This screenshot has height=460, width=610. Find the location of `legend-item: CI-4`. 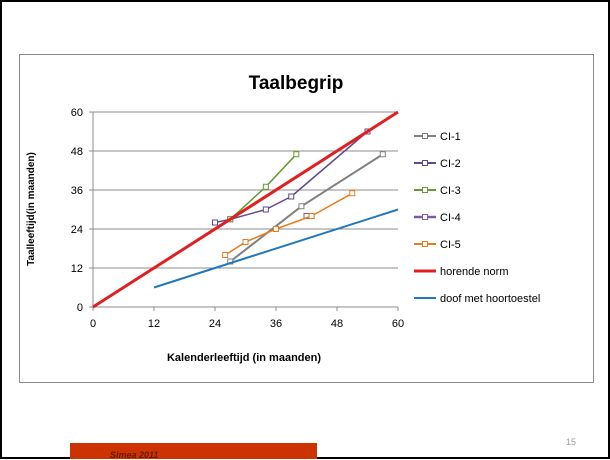

legend-item: CI-4 is located at coordinates (437, 218).